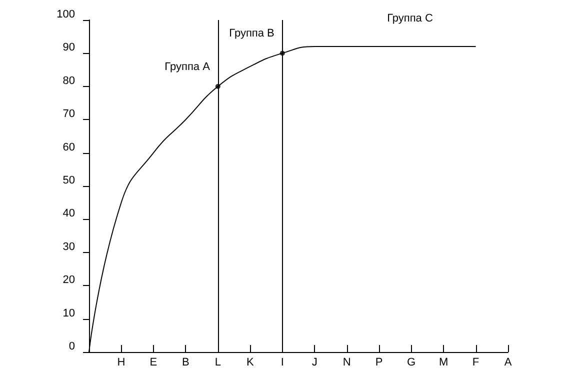  I want to click on annotation: Группа A, so click(187, 66).